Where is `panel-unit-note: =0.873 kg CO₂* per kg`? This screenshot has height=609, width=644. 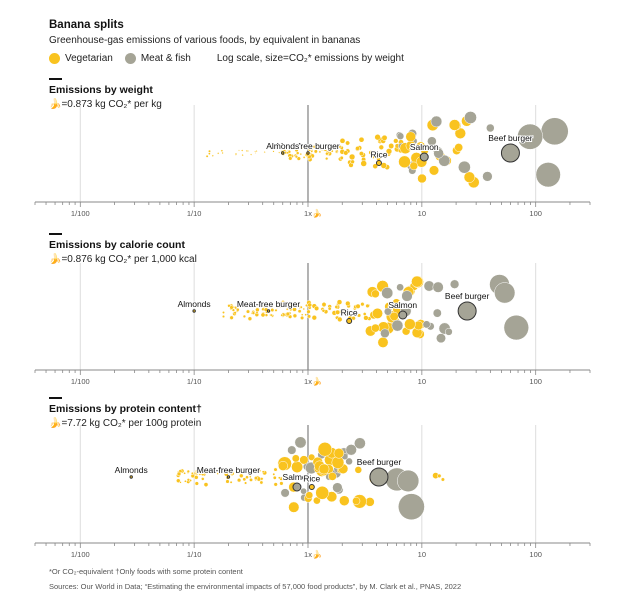 panel-unit-note: =0.873 kg CO₂* per kg is located at coordinates (111, 104).